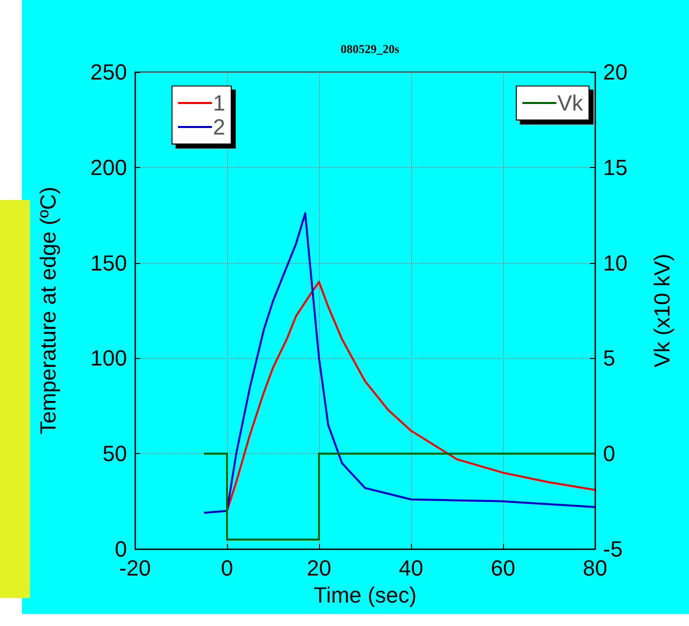 This screenshot has width=689, height=626. Describe the element at coordinates (609, 453) in the screenshot. I see `y2-tick-label: 0` at that location.